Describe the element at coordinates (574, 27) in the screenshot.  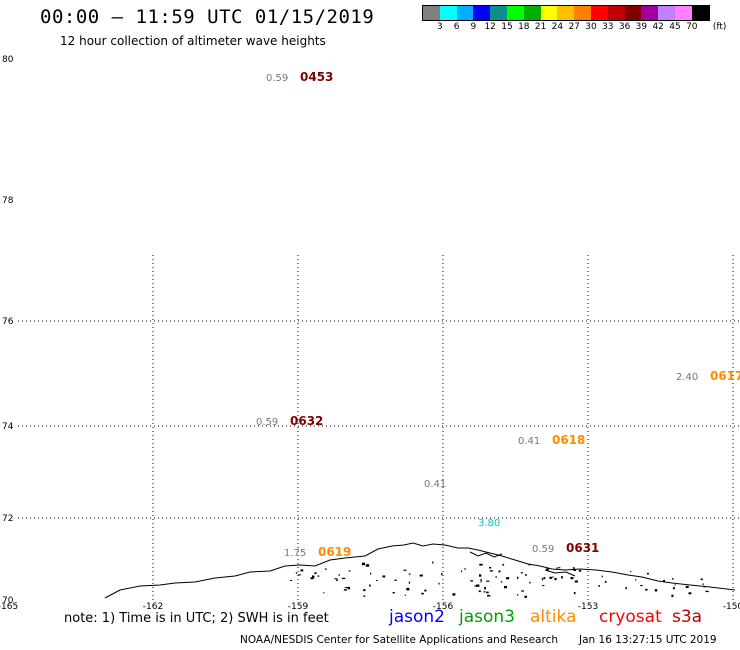
I see `color-scale-label: 27` at that location.